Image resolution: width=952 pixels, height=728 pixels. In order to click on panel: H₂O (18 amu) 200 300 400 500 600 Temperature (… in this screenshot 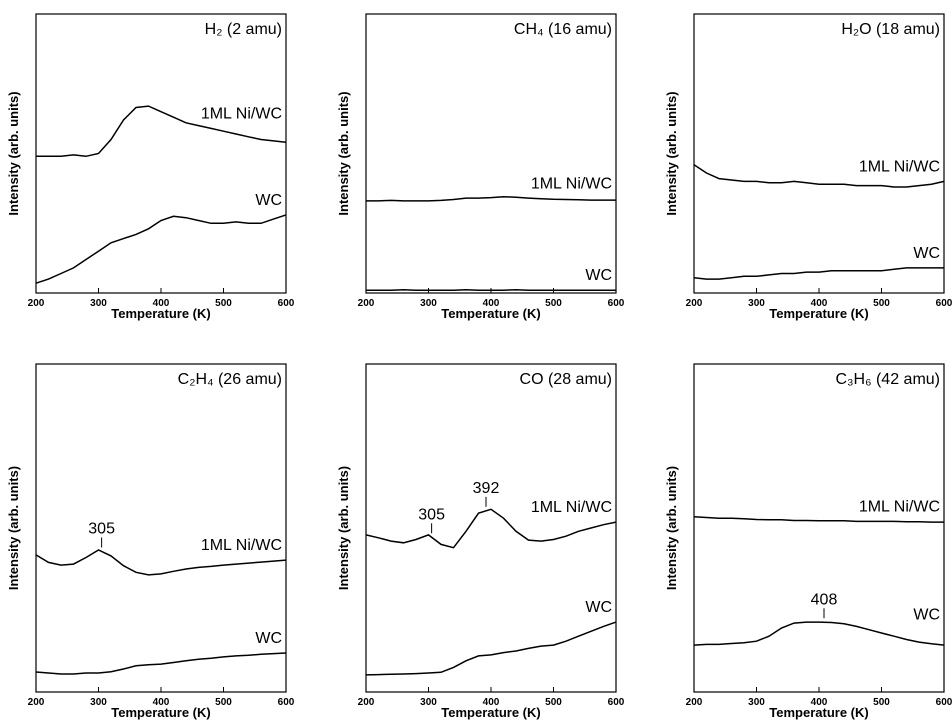, I will do `click(808, 167)`.